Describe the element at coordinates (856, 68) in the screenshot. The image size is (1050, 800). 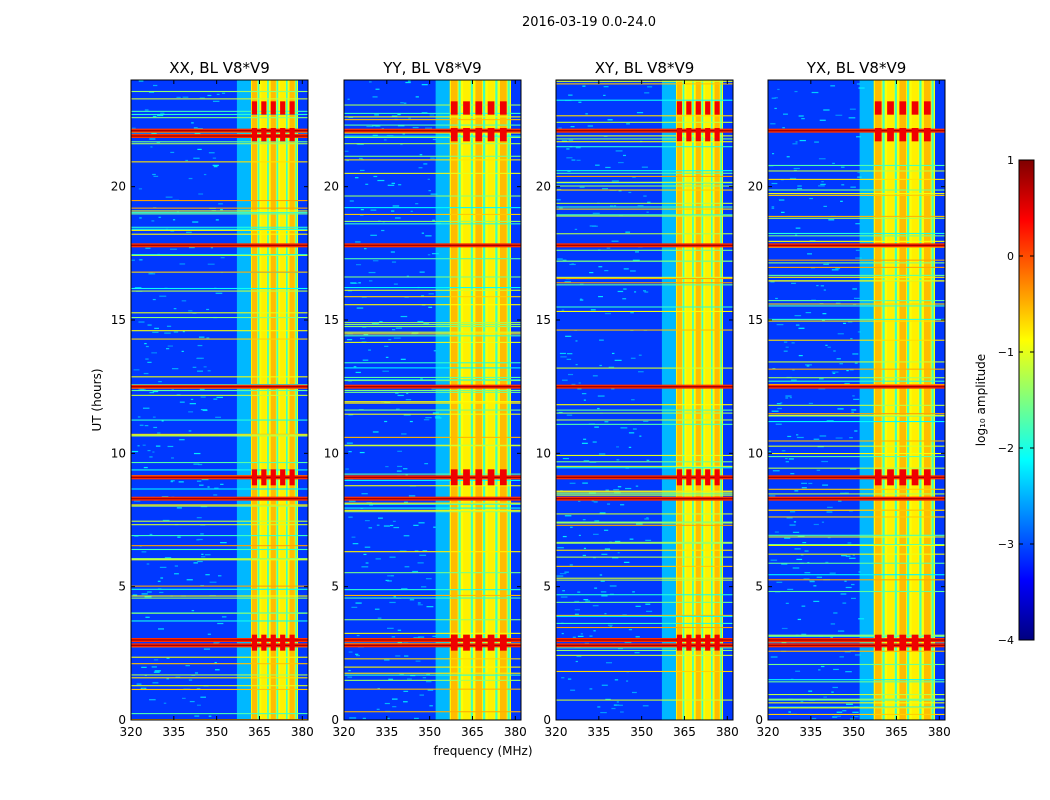
I see `panel-title: YX, BL V8*V9` at that location.